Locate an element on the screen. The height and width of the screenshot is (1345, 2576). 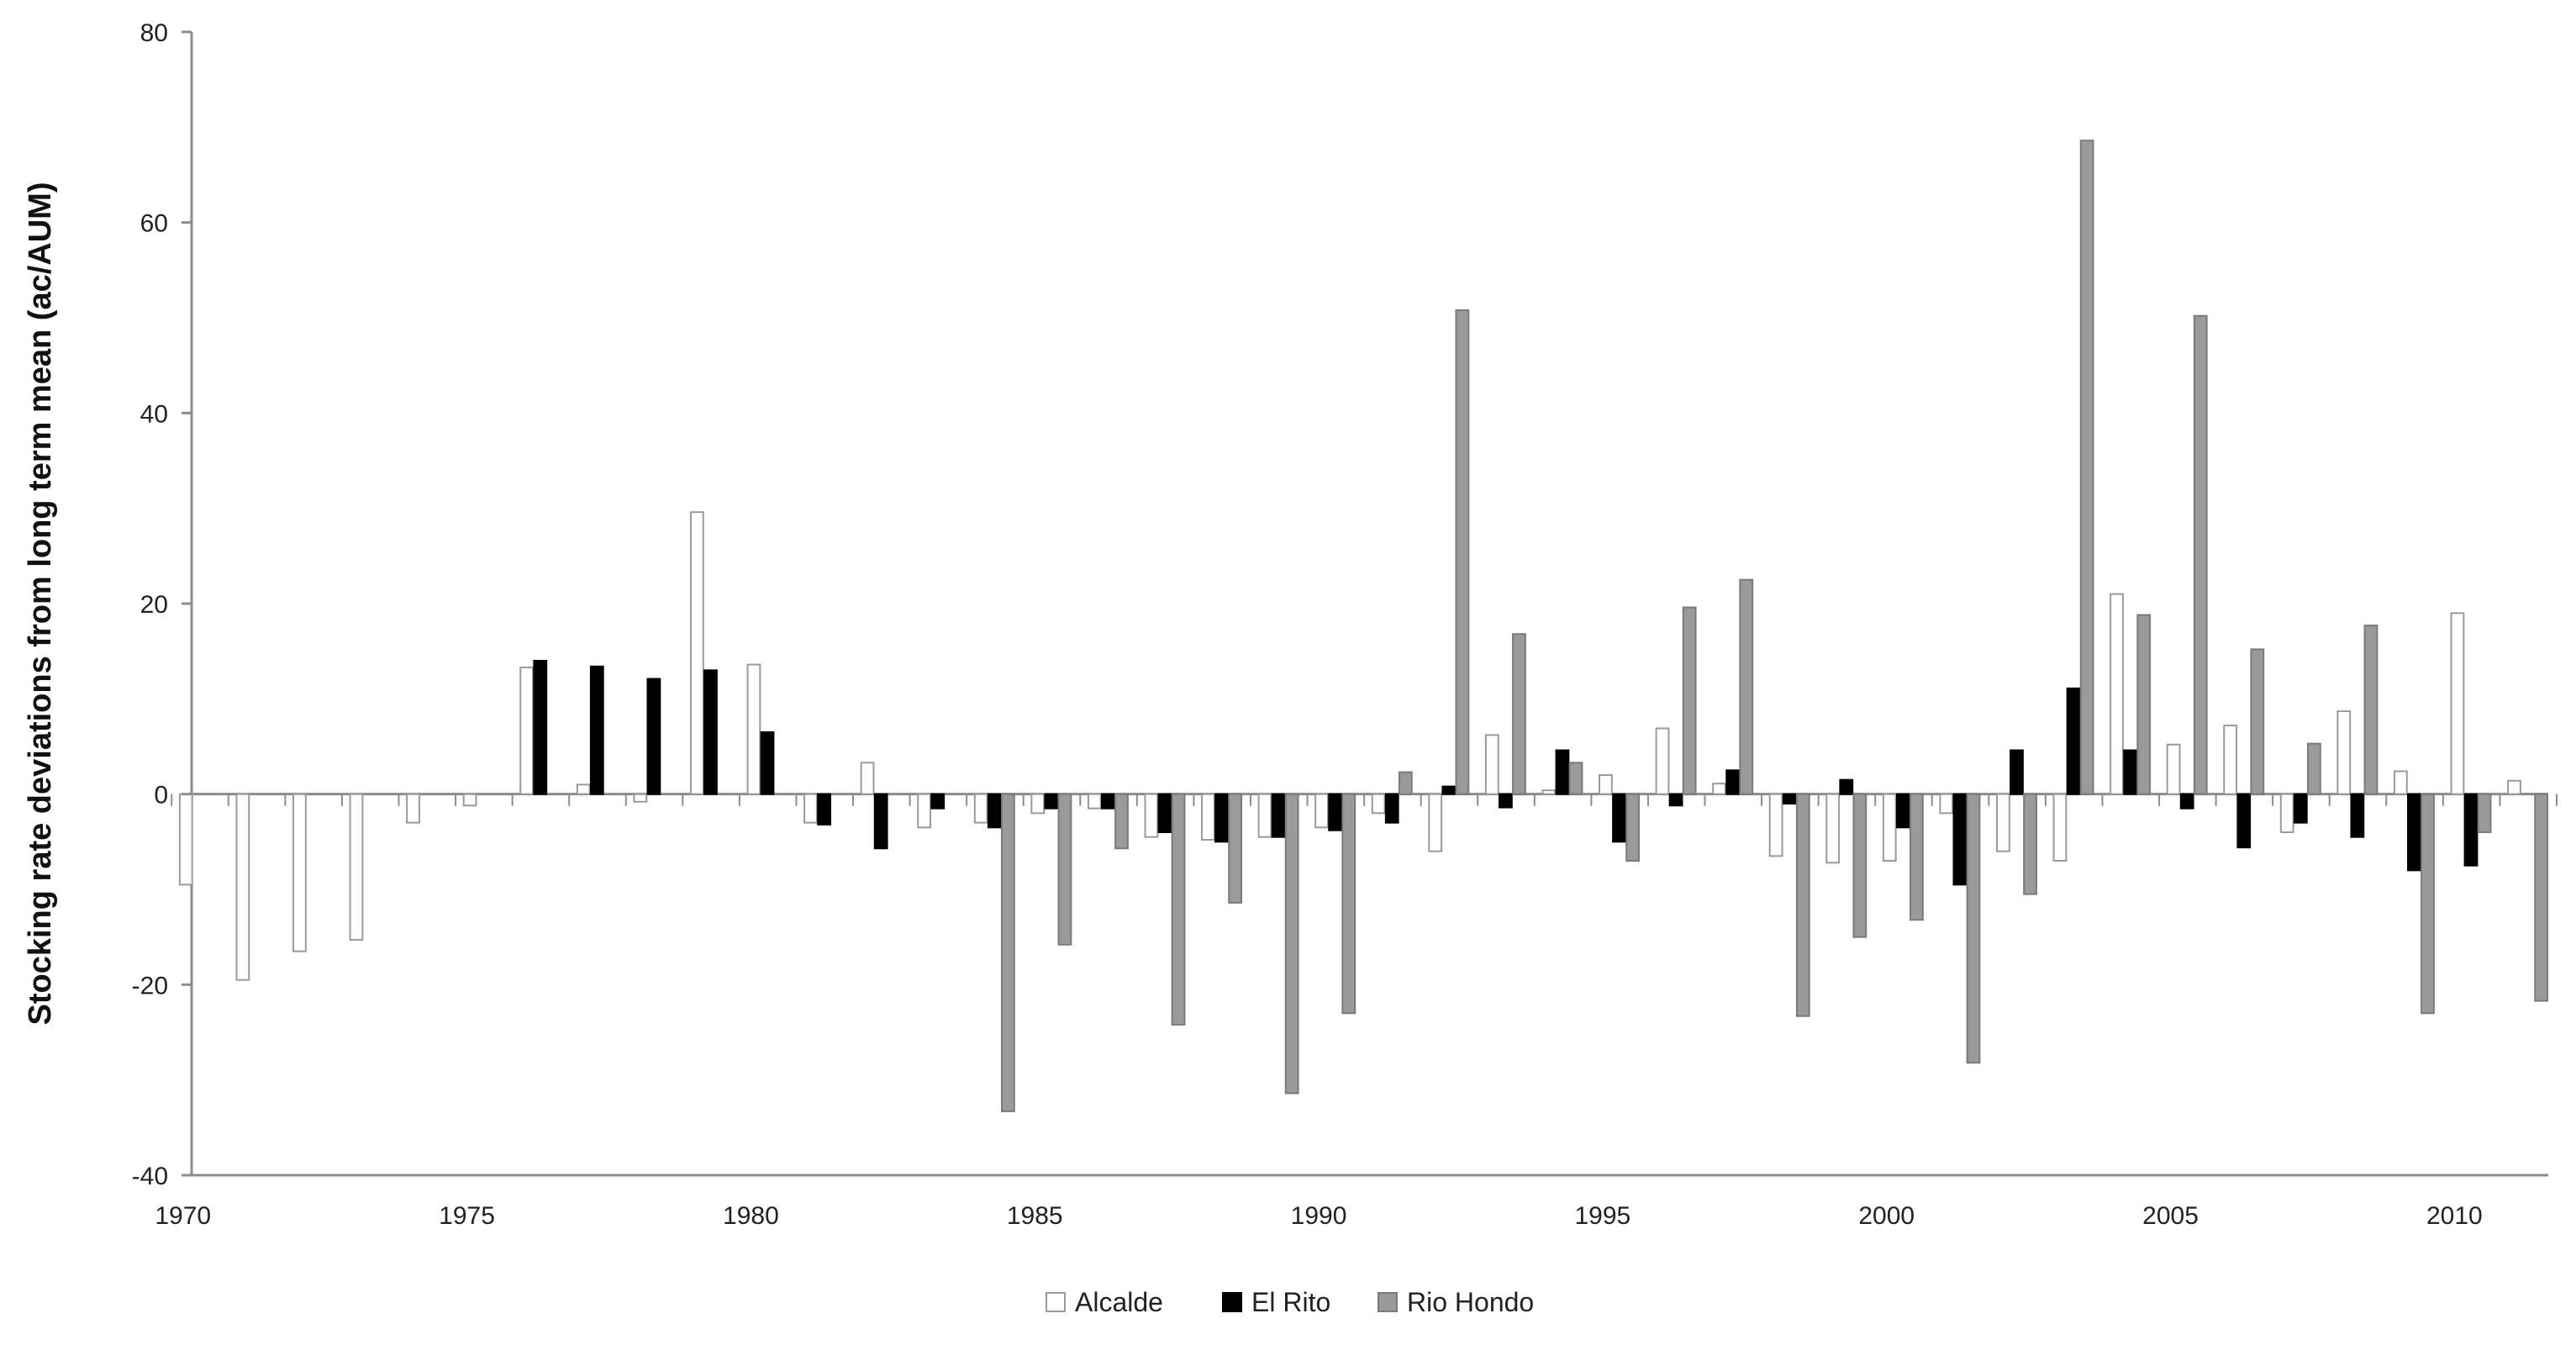
bar-rio-hondo-1984 is located at coordinates (1007, 953).